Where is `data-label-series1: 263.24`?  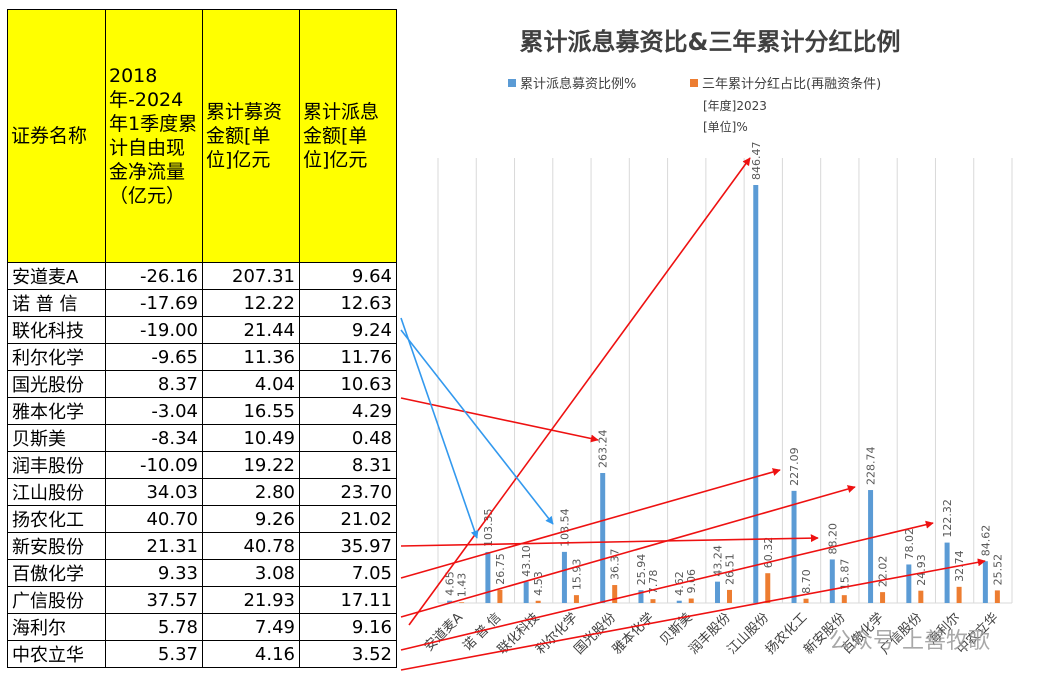 data-label-series1: 263.24 is located at coordinates (603, 449).